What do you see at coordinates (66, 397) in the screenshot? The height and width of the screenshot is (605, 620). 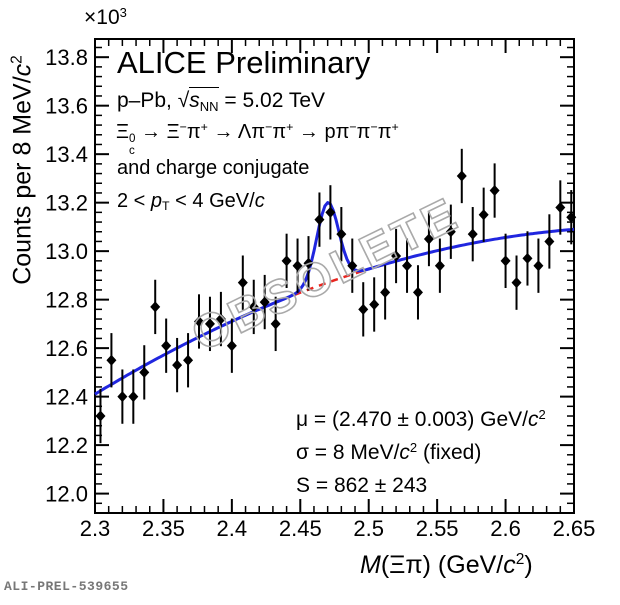 I see `y-tick-label: 12.4` at bounding box center [66, 397].